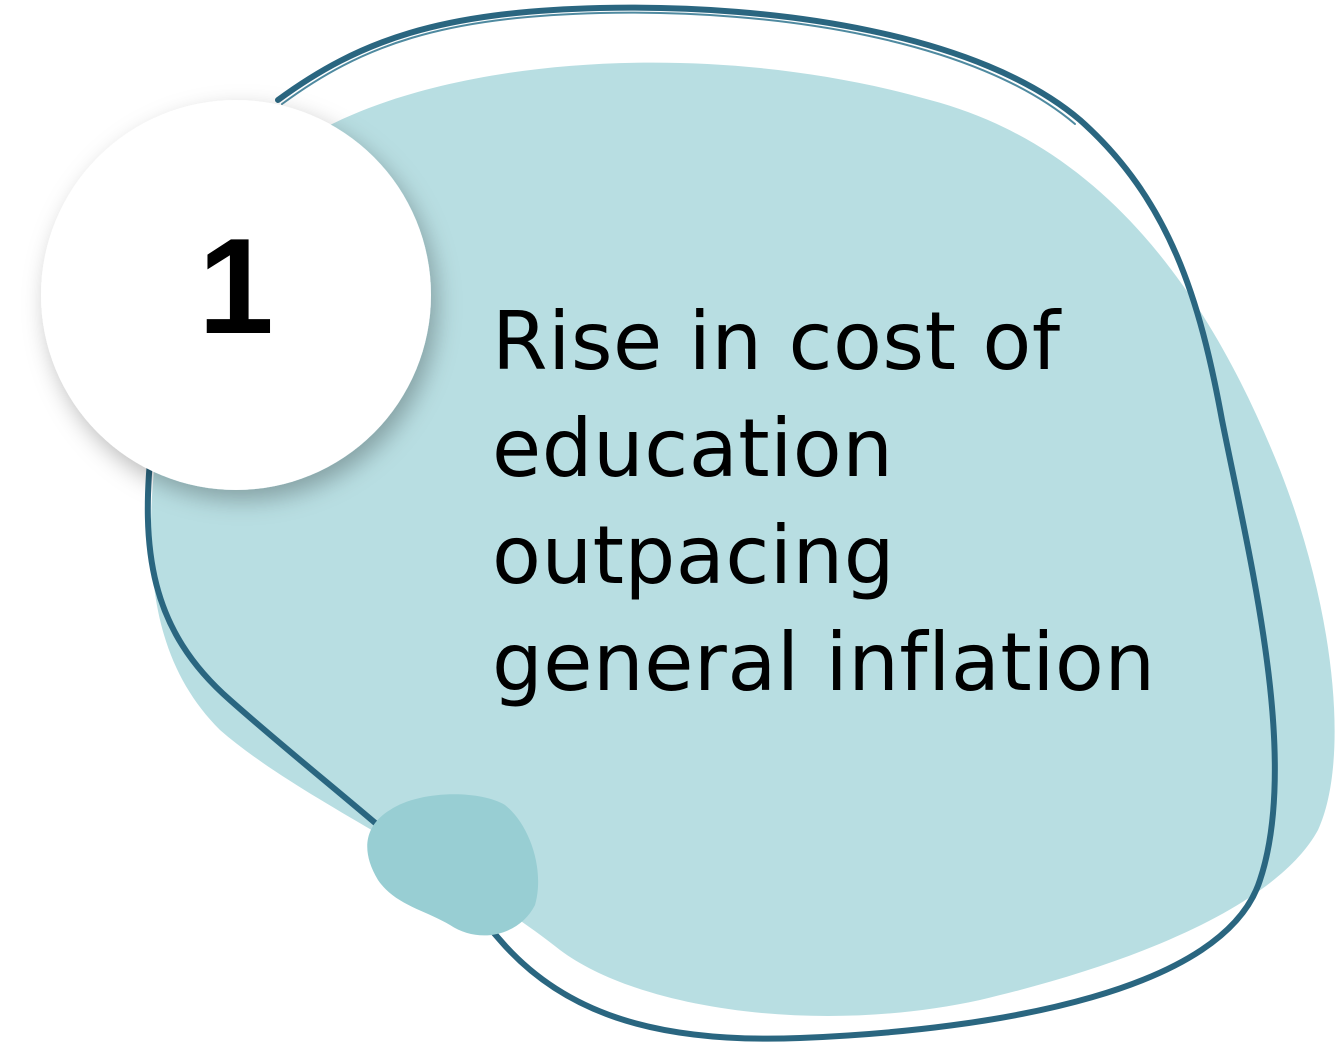 The image size is (1340, 1048). What do you see at coordinates (694, 555) in the screenshot?
I see `heading-line: outpacing` at bounding box center [694, 555].